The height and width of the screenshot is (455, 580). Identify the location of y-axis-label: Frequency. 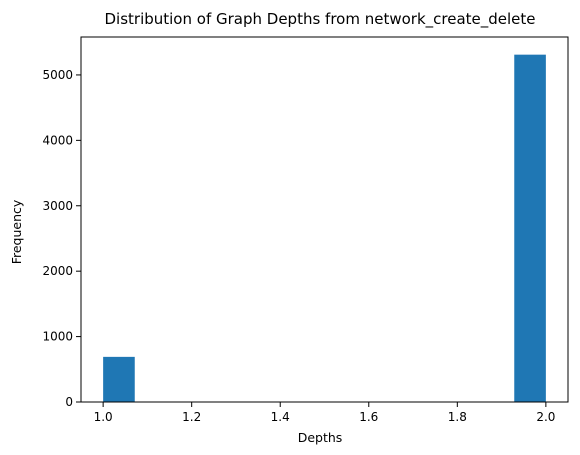
(16, 231).